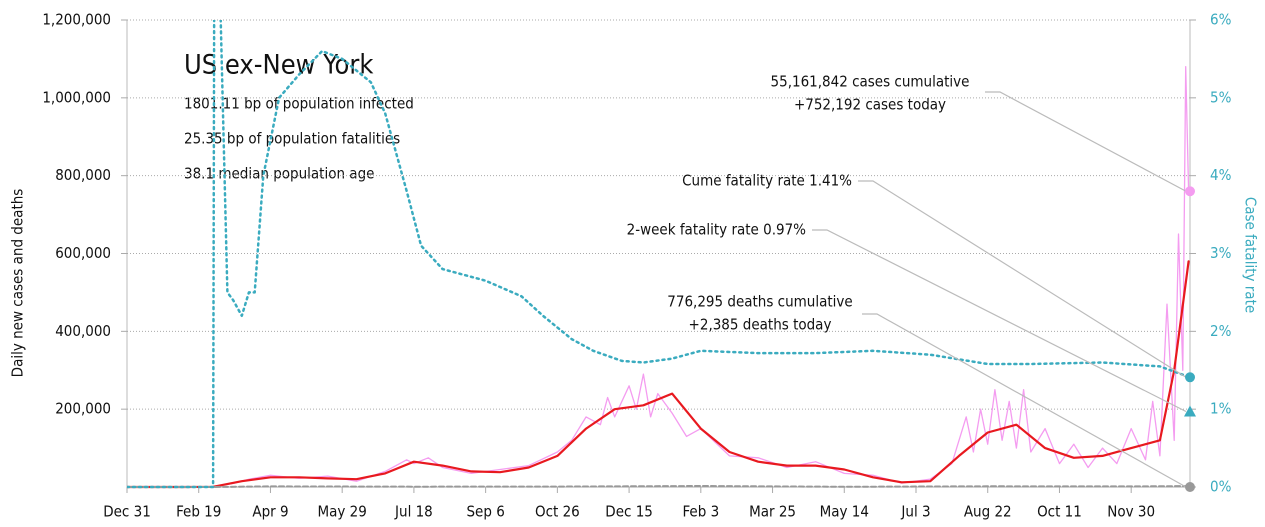  What do you see at coordinates (1131, 512) in the screenshot?
I see `x-tick-label: Nov 30` at bounding box center [1131, 512].